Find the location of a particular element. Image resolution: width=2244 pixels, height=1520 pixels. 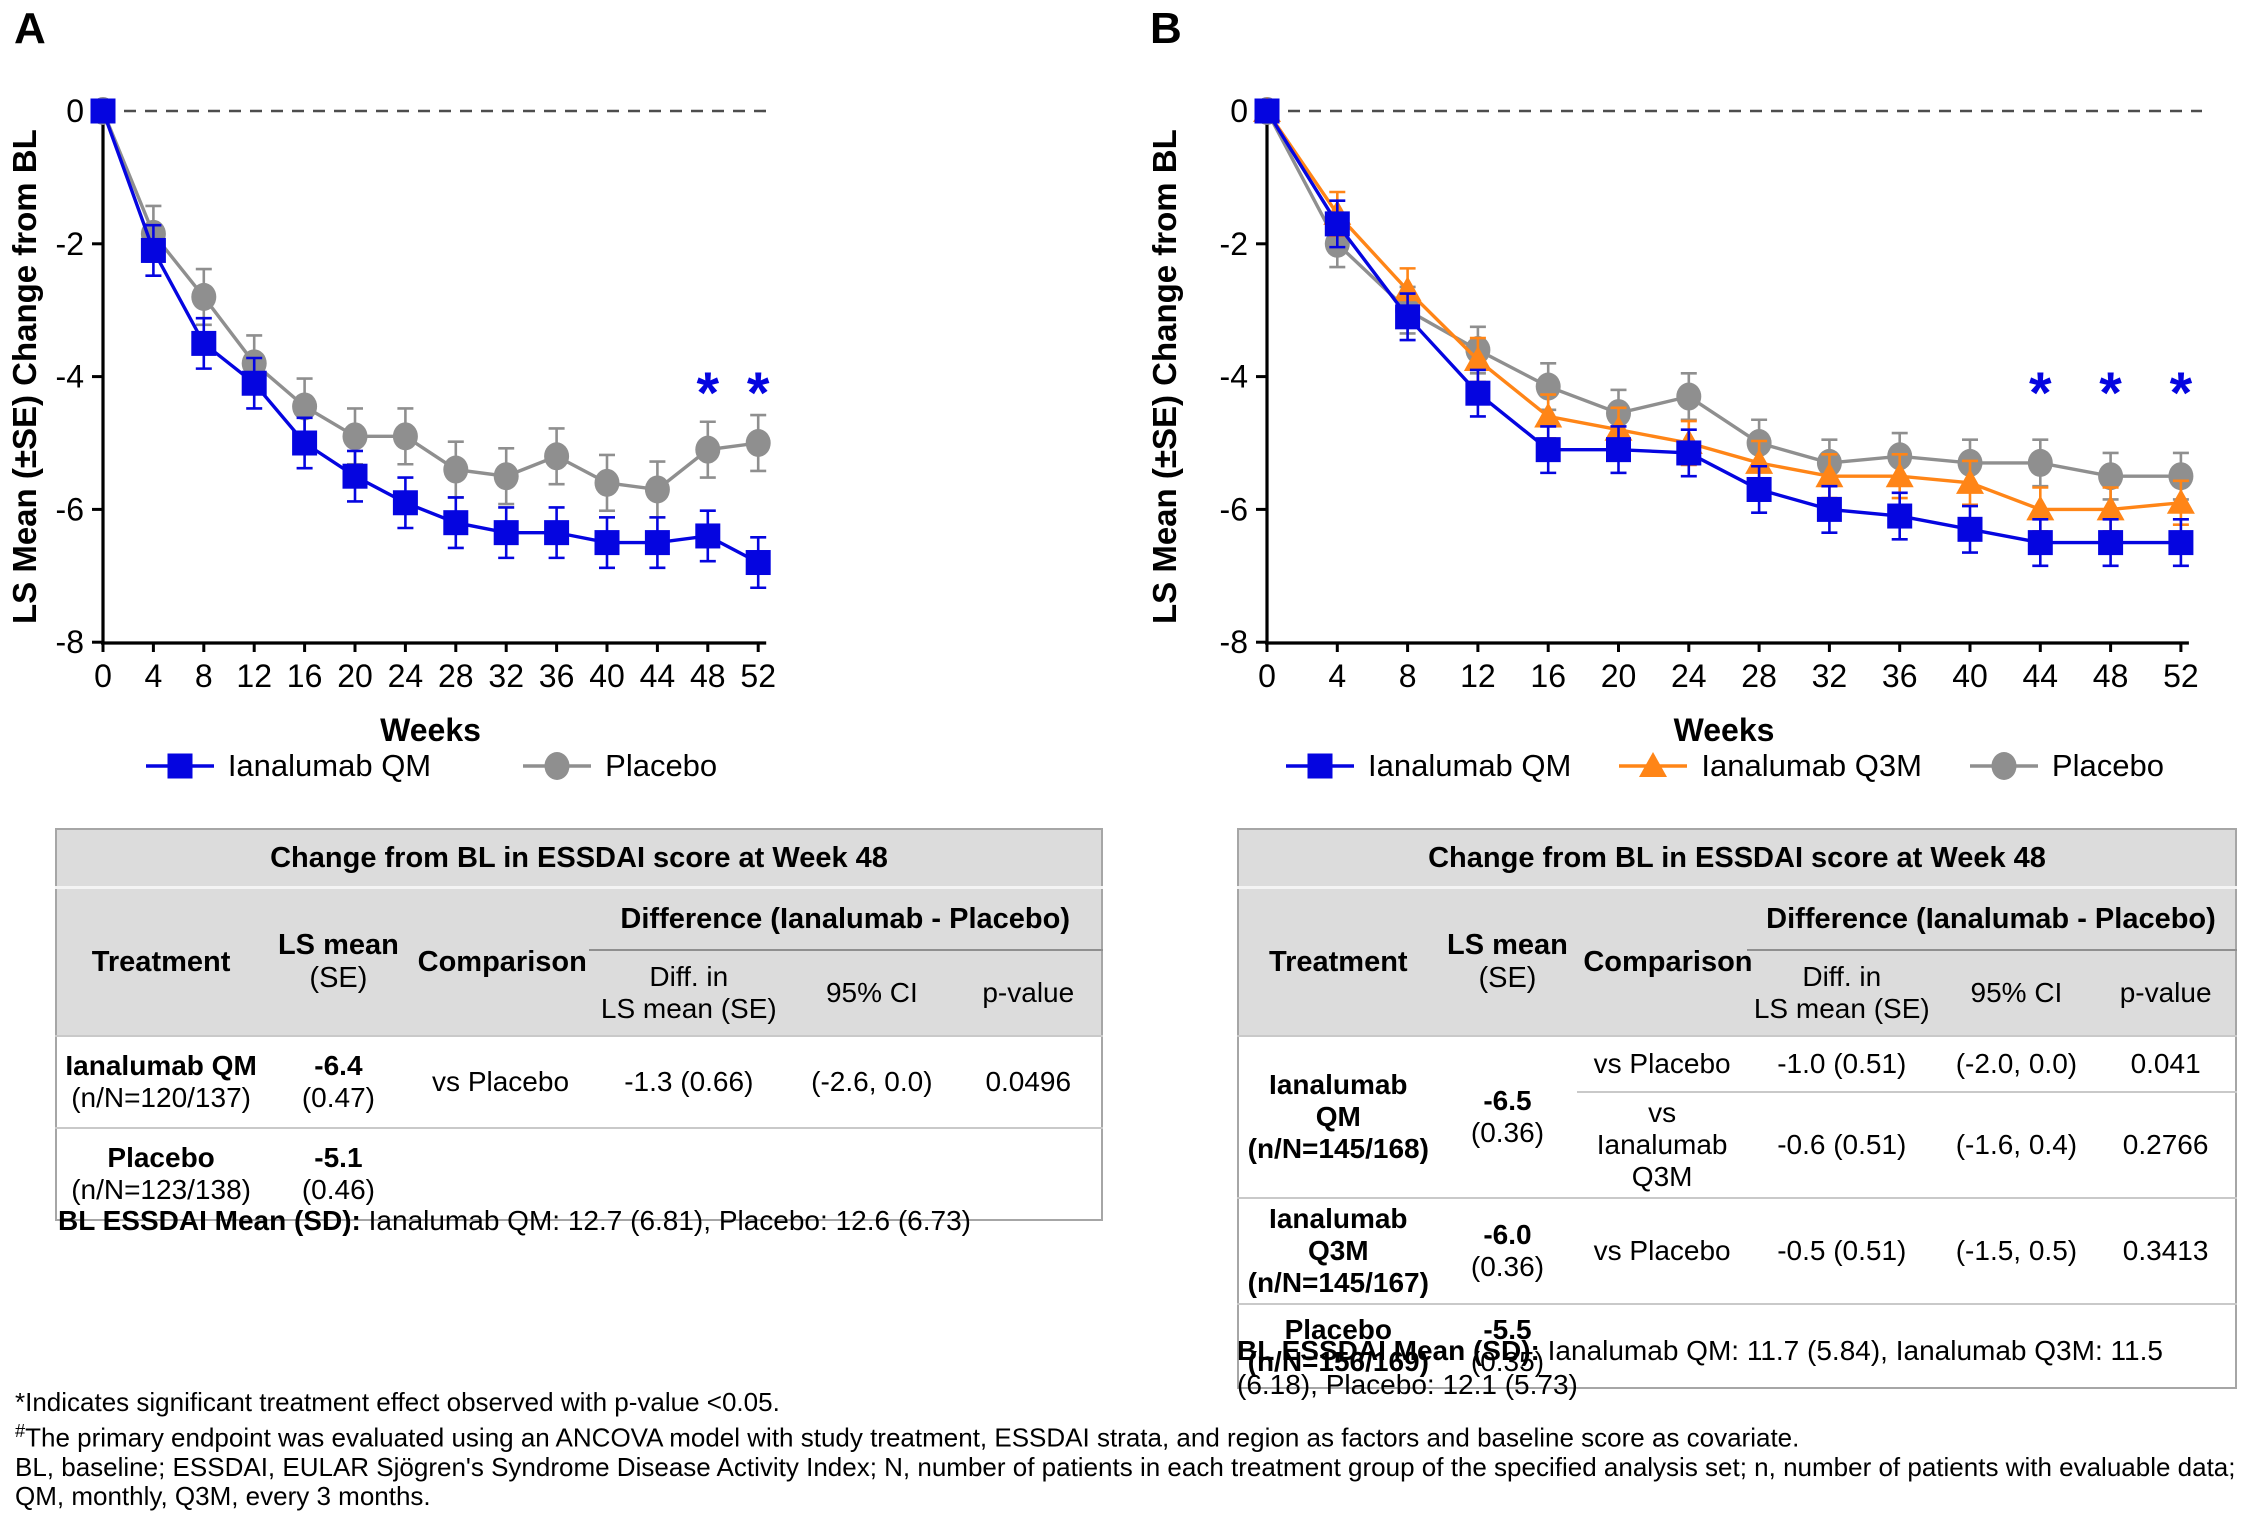

col-comparison: Comparison is located at coordinates (500, 961).